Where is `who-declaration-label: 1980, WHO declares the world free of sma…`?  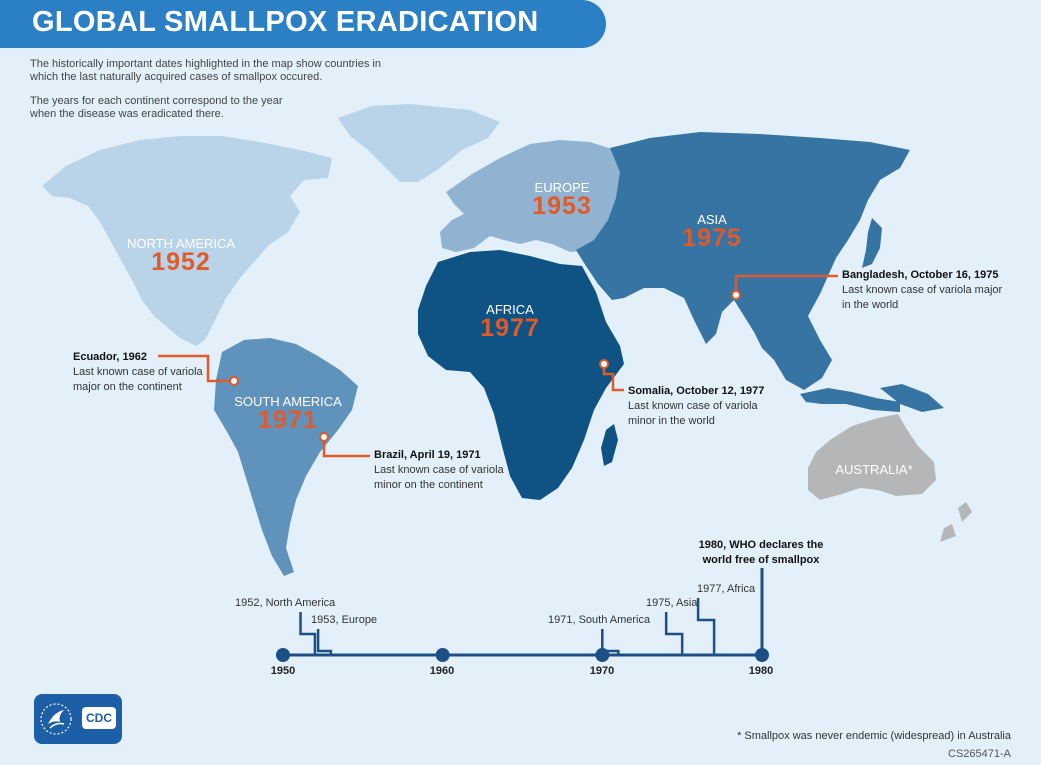
who-declaration-label: 1980, WHO declares the world free of sma… is located at coordinates (761, 553).